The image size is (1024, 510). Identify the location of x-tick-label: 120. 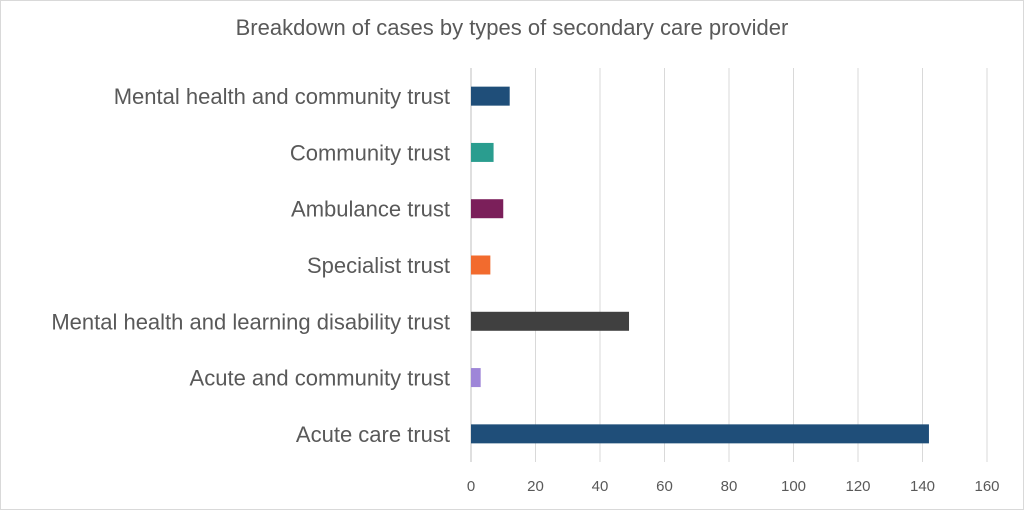
(857, 486).